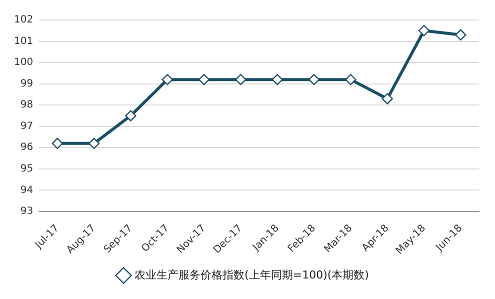 Image resolution: width=495 pixels, height=299 pixels. I want to click on y-tick-label: 100, so click(24, 62).